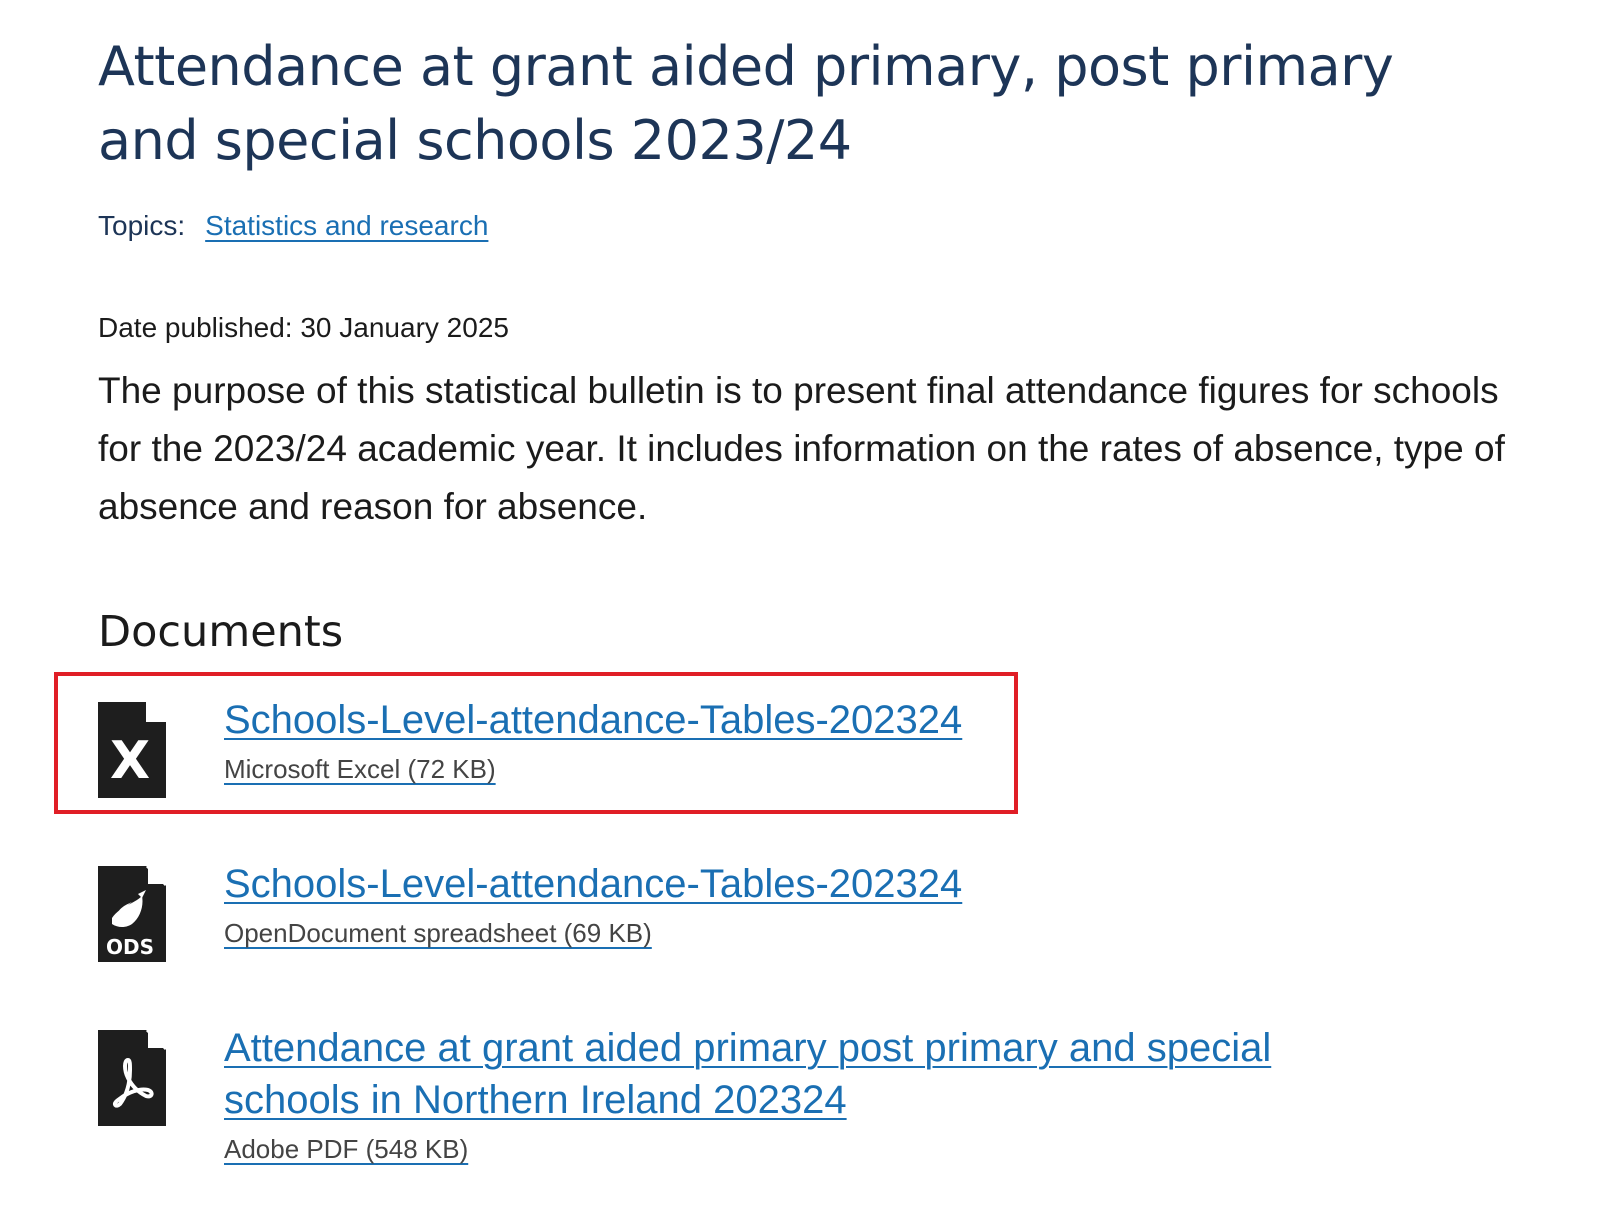 This screenshot has width=1617, height=1228. Describe the element at coordinates (130, 761) in the screenshot. I see `svg-text: X` at that location.